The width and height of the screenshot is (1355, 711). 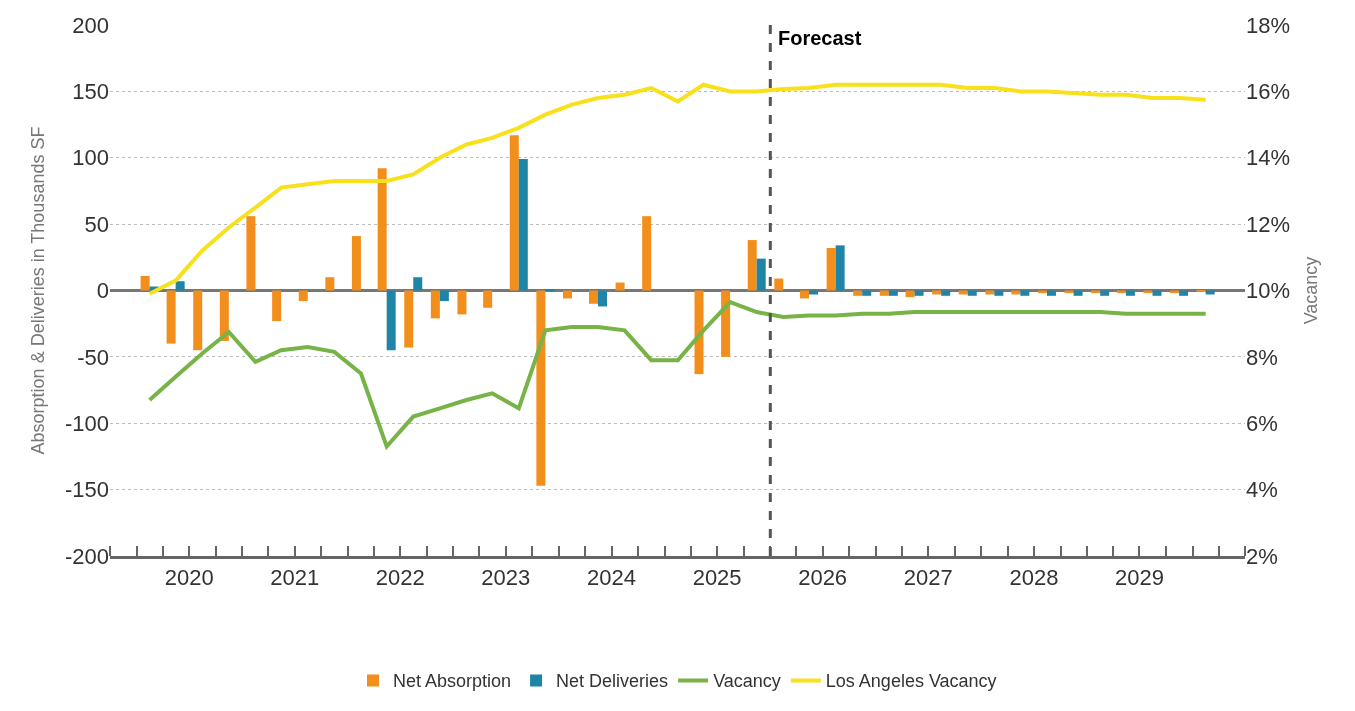 I want to click on legend-label: Net Absorption, so click(x=452, y=681).